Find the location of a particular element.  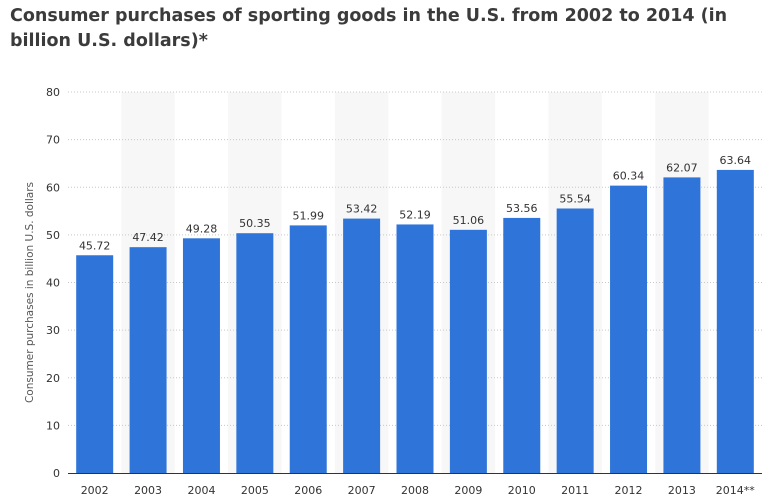

x-tick-label: 2014** is located at coordinates (735, 490).